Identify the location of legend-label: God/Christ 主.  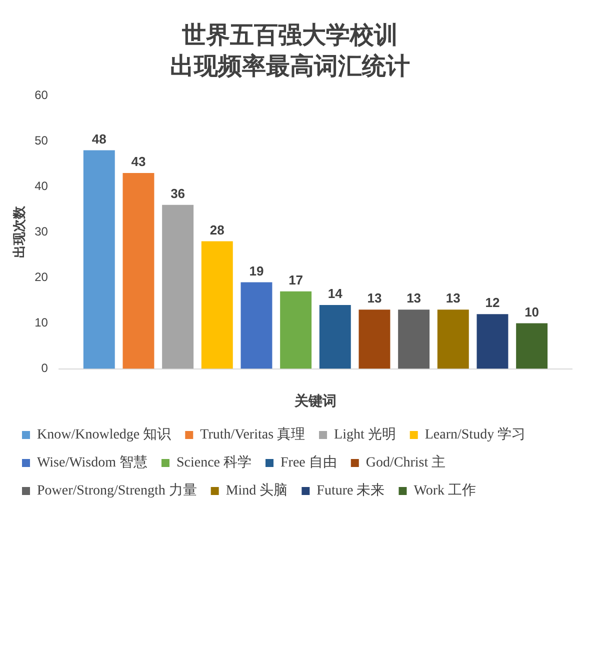
(406, 462).